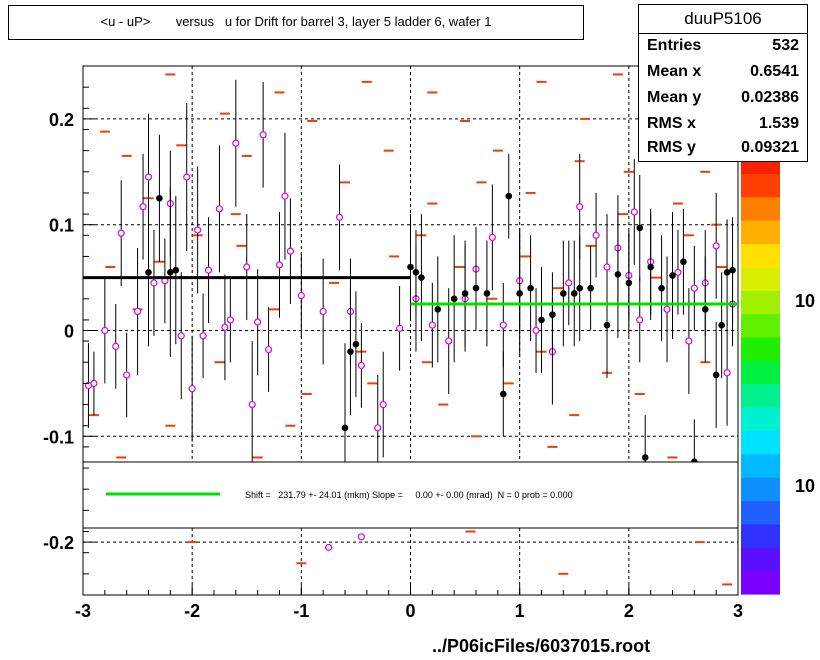 Image resolution: width=820 pixels, height=660 pixels. Describe the element at coordinates (774, 71) in the screenshot. I see `stats-value: 0.6541` at that location.